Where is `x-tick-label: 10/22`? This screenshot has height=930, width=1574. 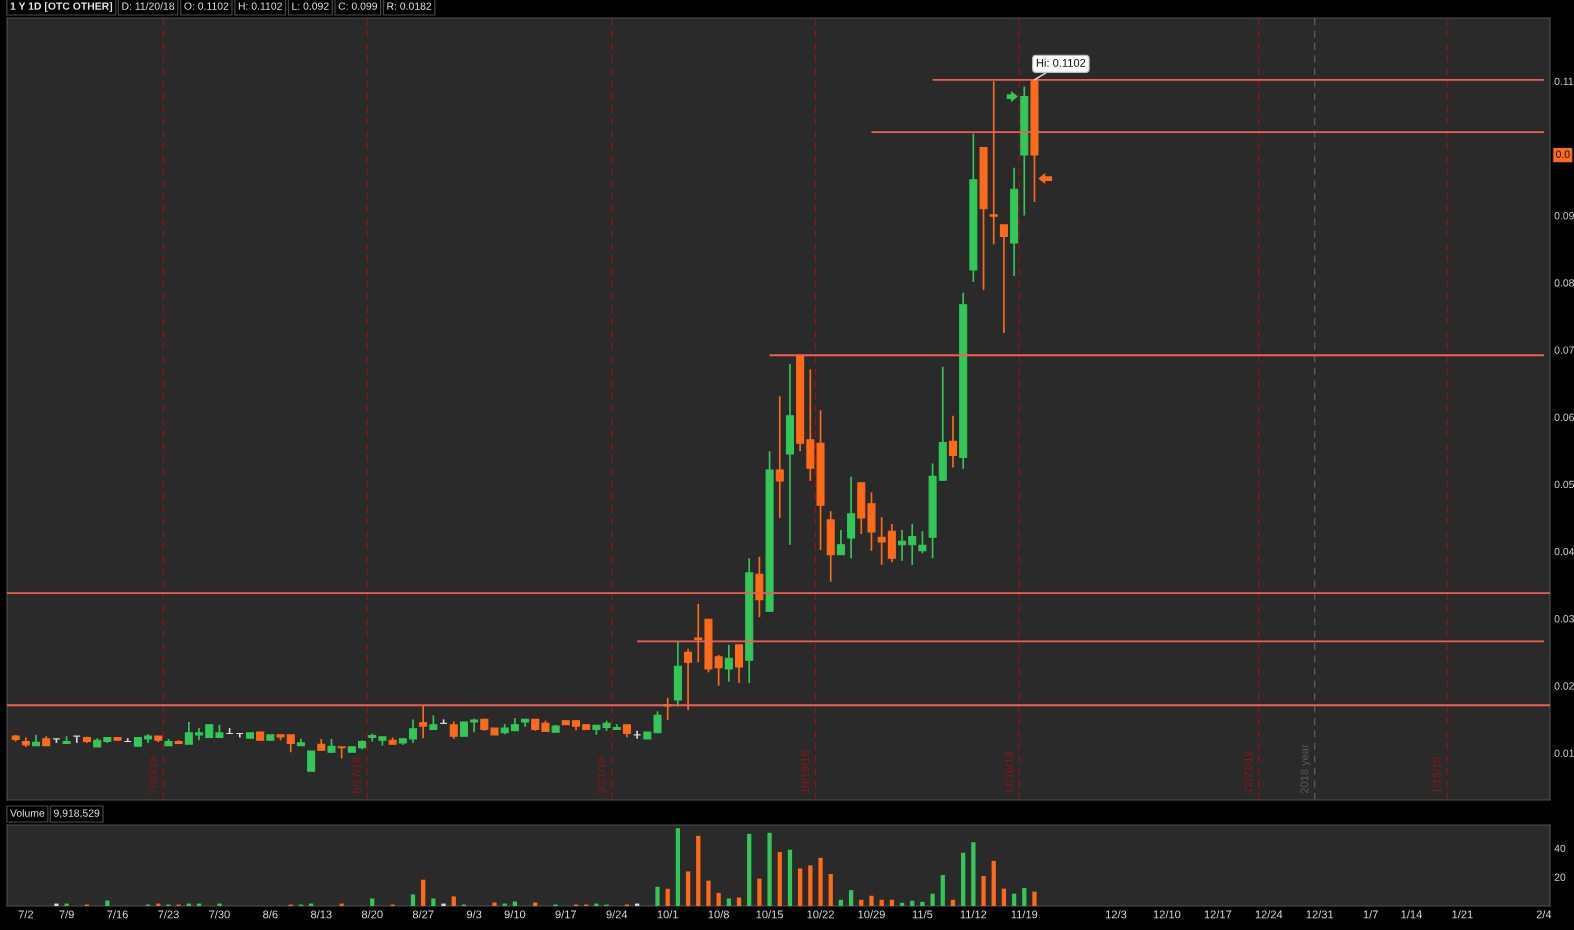
x-tick-label: 10/22 is located at coordinates (820, 914).